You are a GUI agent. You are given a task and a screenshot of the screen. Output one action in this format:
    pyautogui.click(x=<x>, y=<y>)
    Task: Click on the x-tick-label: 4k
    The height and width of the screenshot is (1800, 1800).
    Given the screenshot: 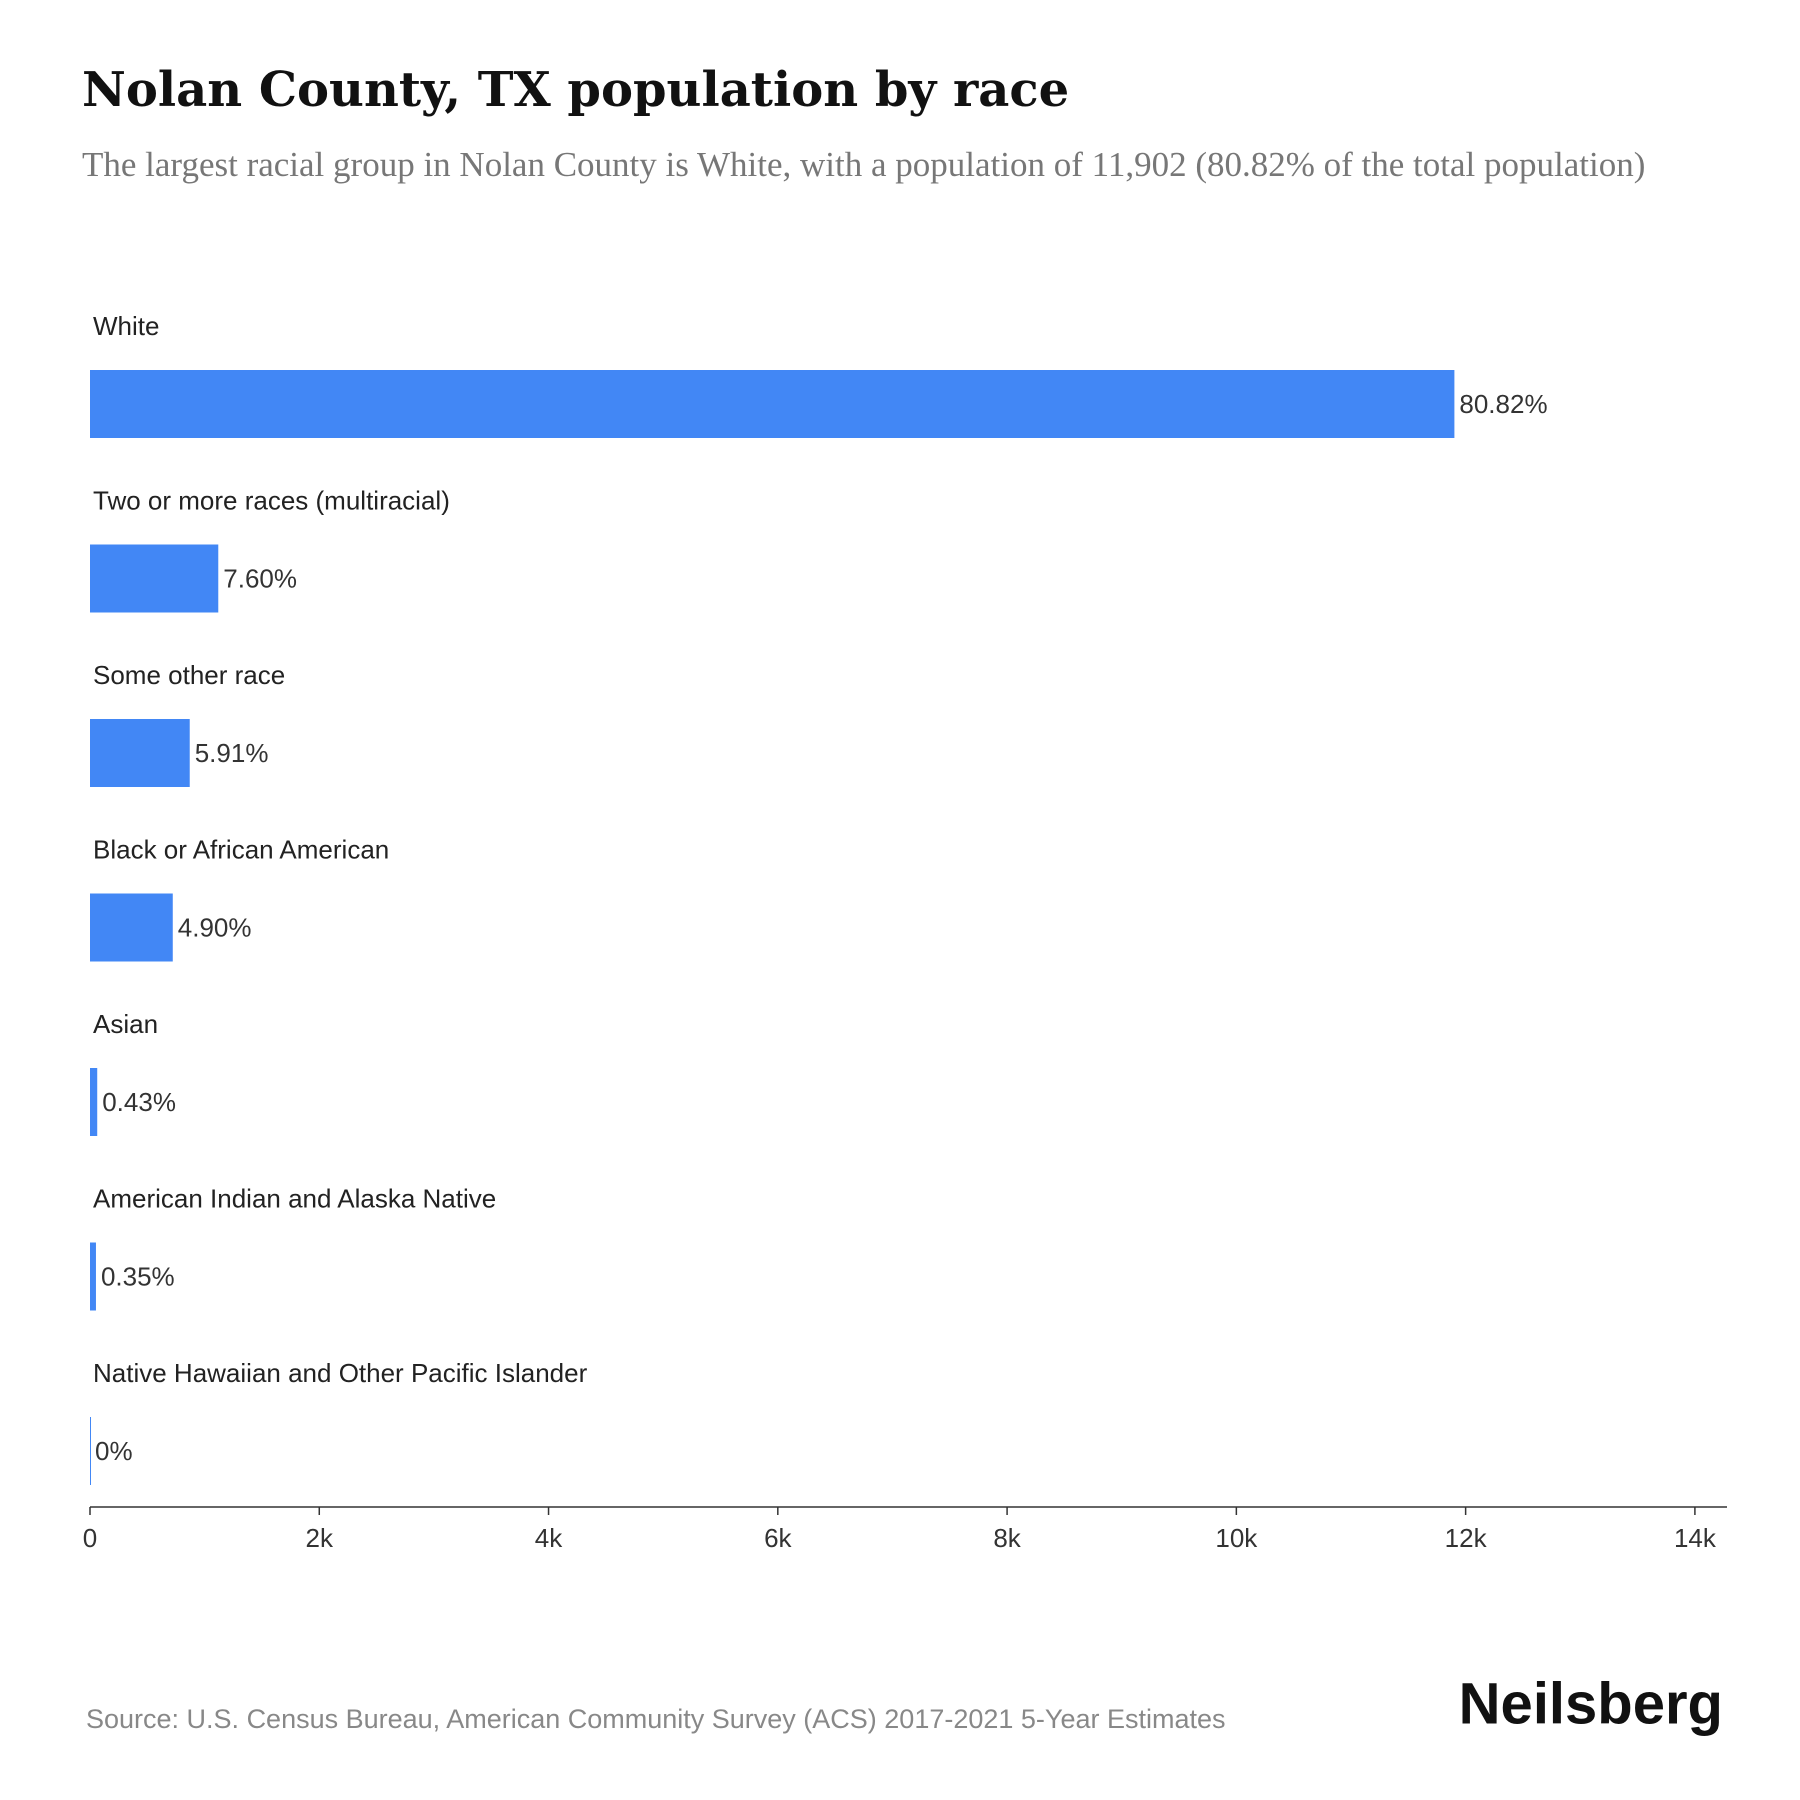 What is the action you would take?
    pyautogui.click(x=549, y=1538)
    